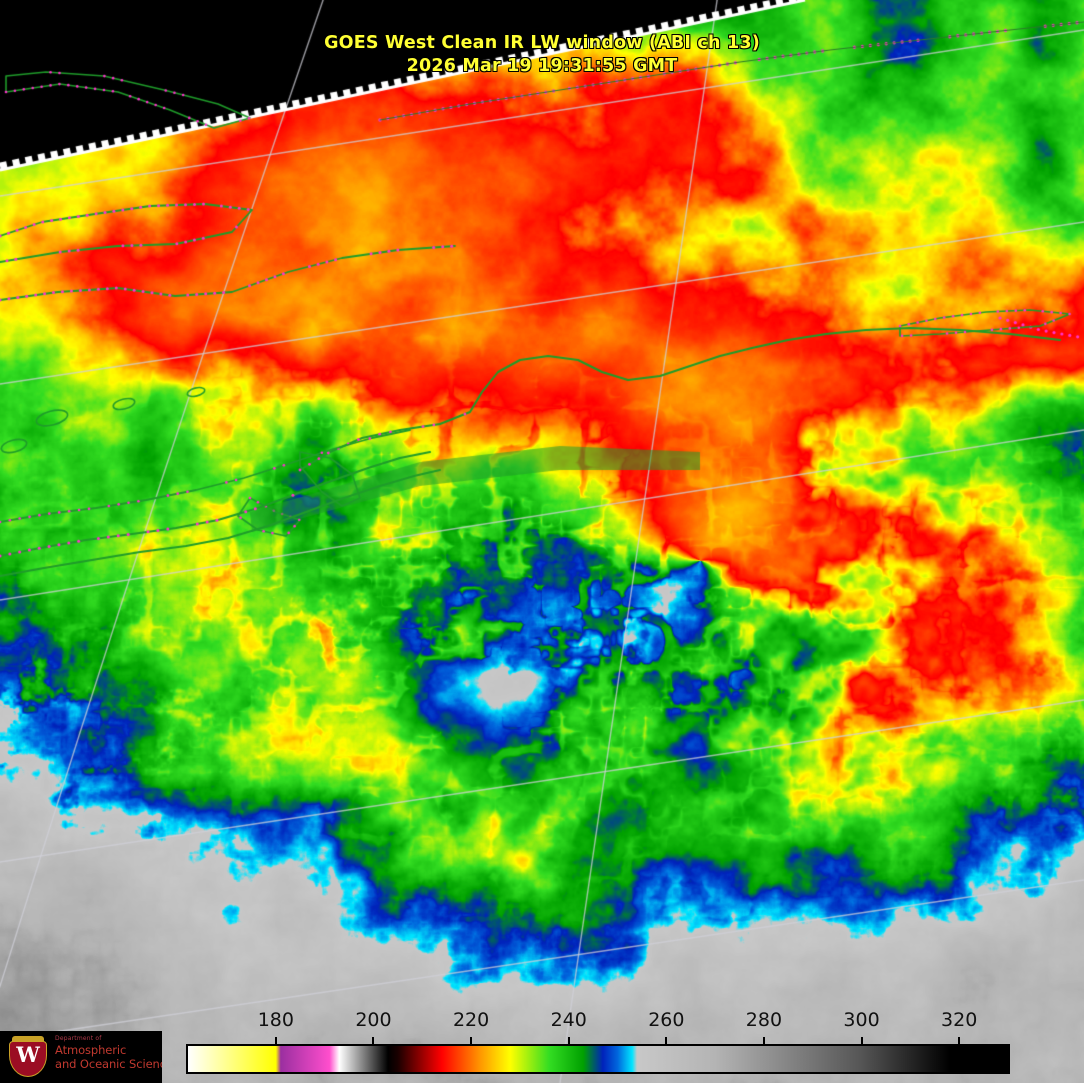 This screenshot has width=1084, height=1083. I want to click on temperature-colorbar: 180 200 220 240 260 280 300 320, so click(598, 1042).